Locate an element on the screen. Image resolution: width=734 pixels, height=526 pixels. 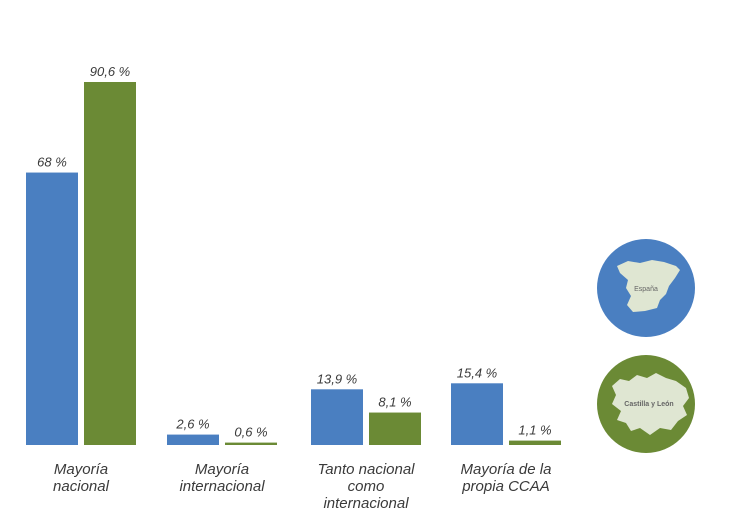
legend-label-castilla-y-leon: Castilla y León is located at coordinates (648, 404).